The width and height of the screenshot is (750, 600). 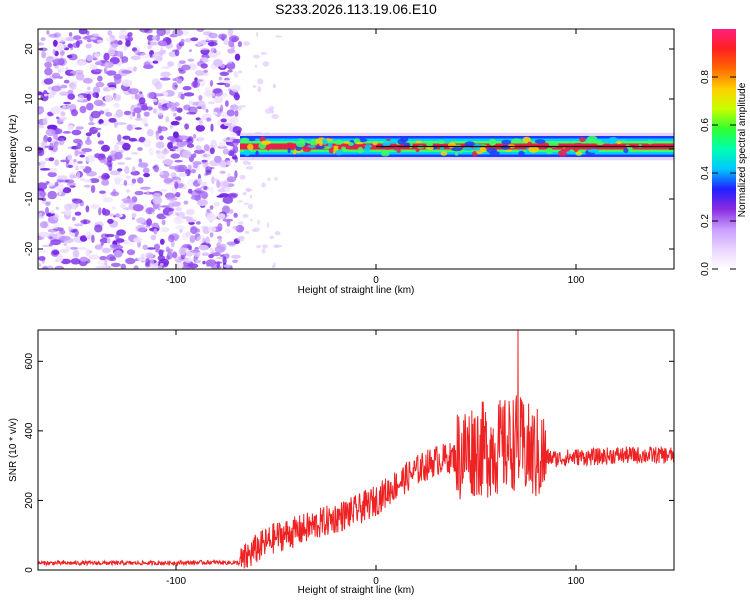 What do you see at coordinates (742, 149) in the screenshot?
I see `colorbar-label: Normalized spectral amplitude` at bounding box center [742, 149].